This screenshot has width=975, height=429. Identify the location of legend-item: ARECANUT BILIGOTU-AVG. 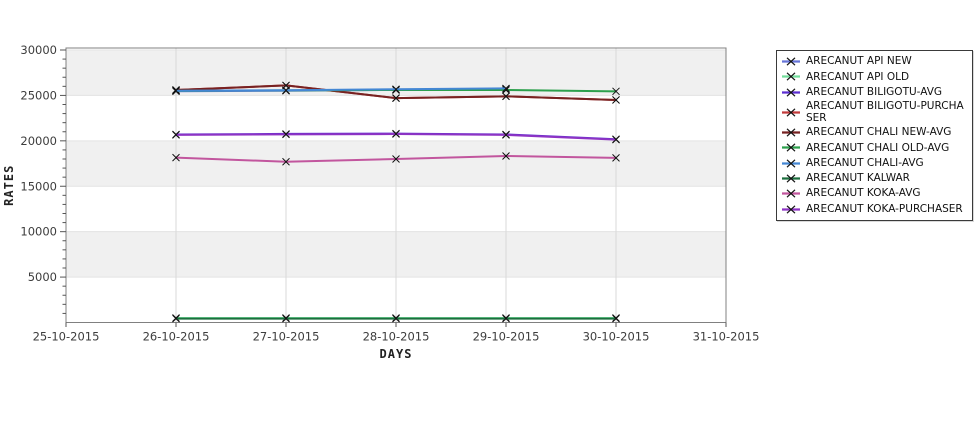
(875, 92).